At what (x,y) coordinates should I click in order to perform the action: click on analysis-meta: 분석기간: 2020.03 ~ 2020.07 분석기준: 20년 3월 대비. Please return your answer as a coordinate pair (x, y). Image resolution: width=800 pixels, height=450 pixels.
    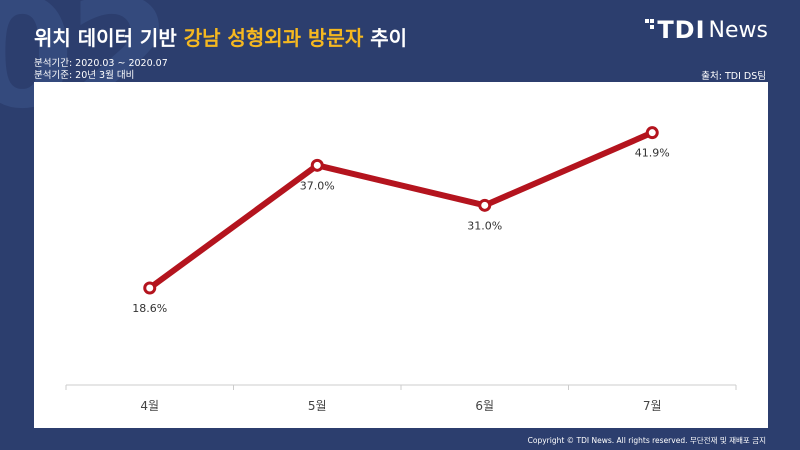
    Looking at the image, I should click on (101, 70).